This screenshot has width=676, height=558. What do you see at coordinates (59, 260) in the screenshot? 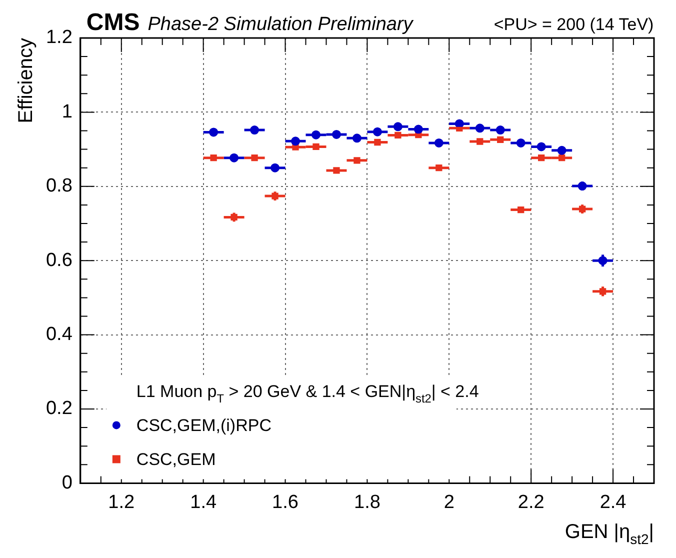
I see `y-tick-label: 0.6` at bounding box center [59, 260].